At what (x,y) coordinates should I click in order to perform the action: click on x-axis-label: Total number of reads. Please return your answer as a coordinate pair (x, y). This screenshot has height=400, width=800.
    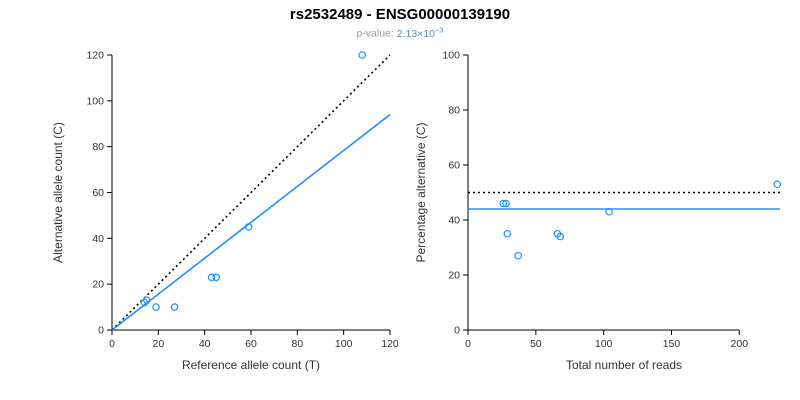
    Looking at the image, I should click on (624, 365).